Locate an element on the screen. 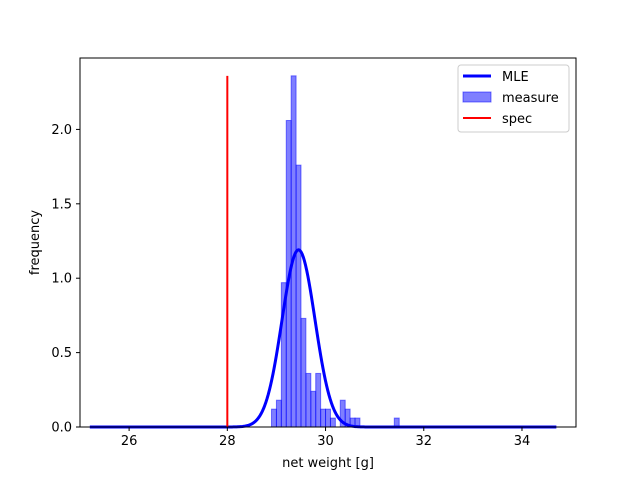 This screenshot has width=640, height=480. x-tick-label: 34 is located at coordinates (522, 441).